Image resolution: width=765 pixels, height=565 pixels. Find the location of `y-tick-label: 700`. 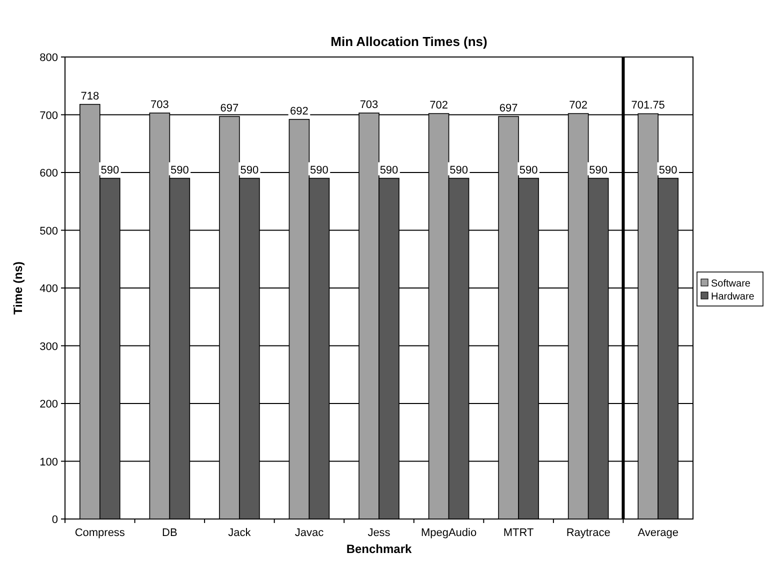

y-tick-label: 700 is located at coordinates (49, 116).